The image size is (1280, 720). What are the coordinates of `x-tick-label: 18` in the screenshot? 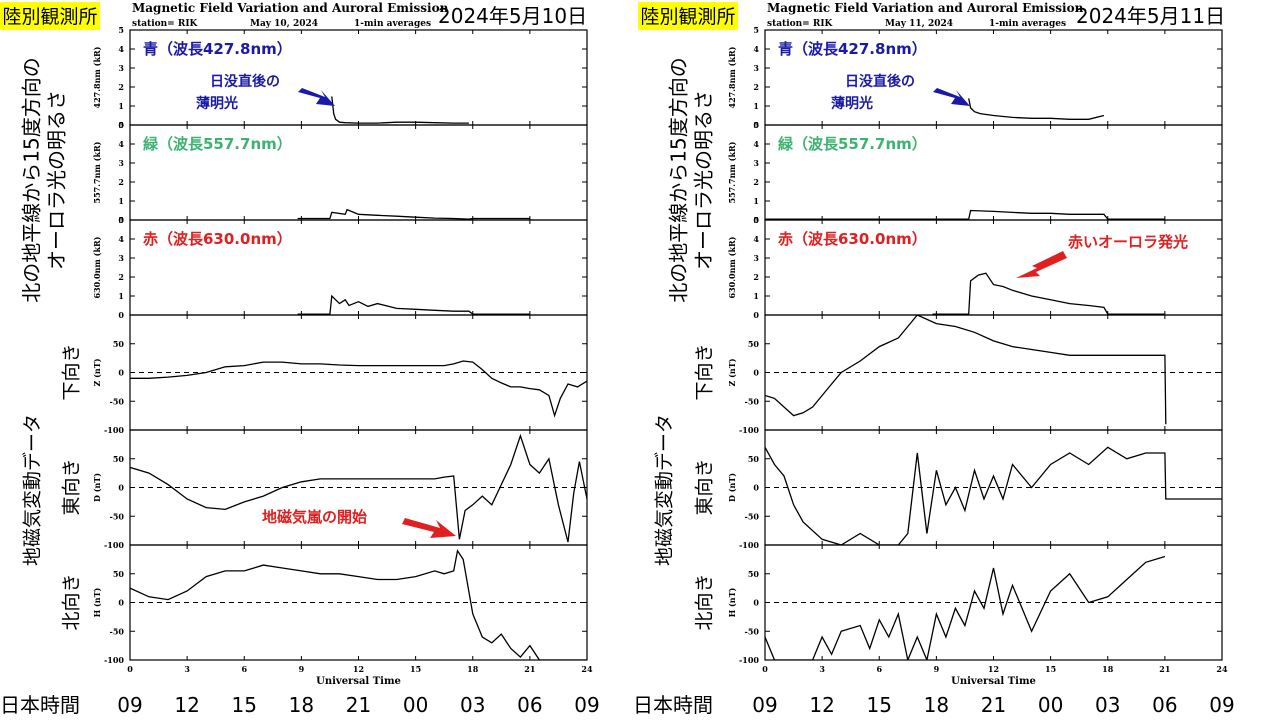 It's located at (473, 669).